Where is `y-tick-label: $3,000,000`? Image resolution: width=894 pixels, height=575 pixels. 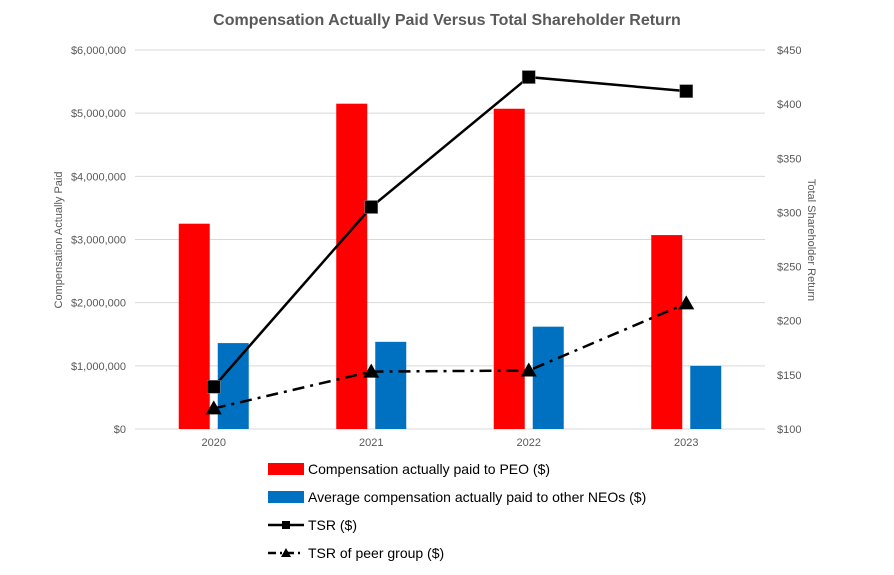 y-tick-label: $3,000,000 is located at coordinates (98, 241).